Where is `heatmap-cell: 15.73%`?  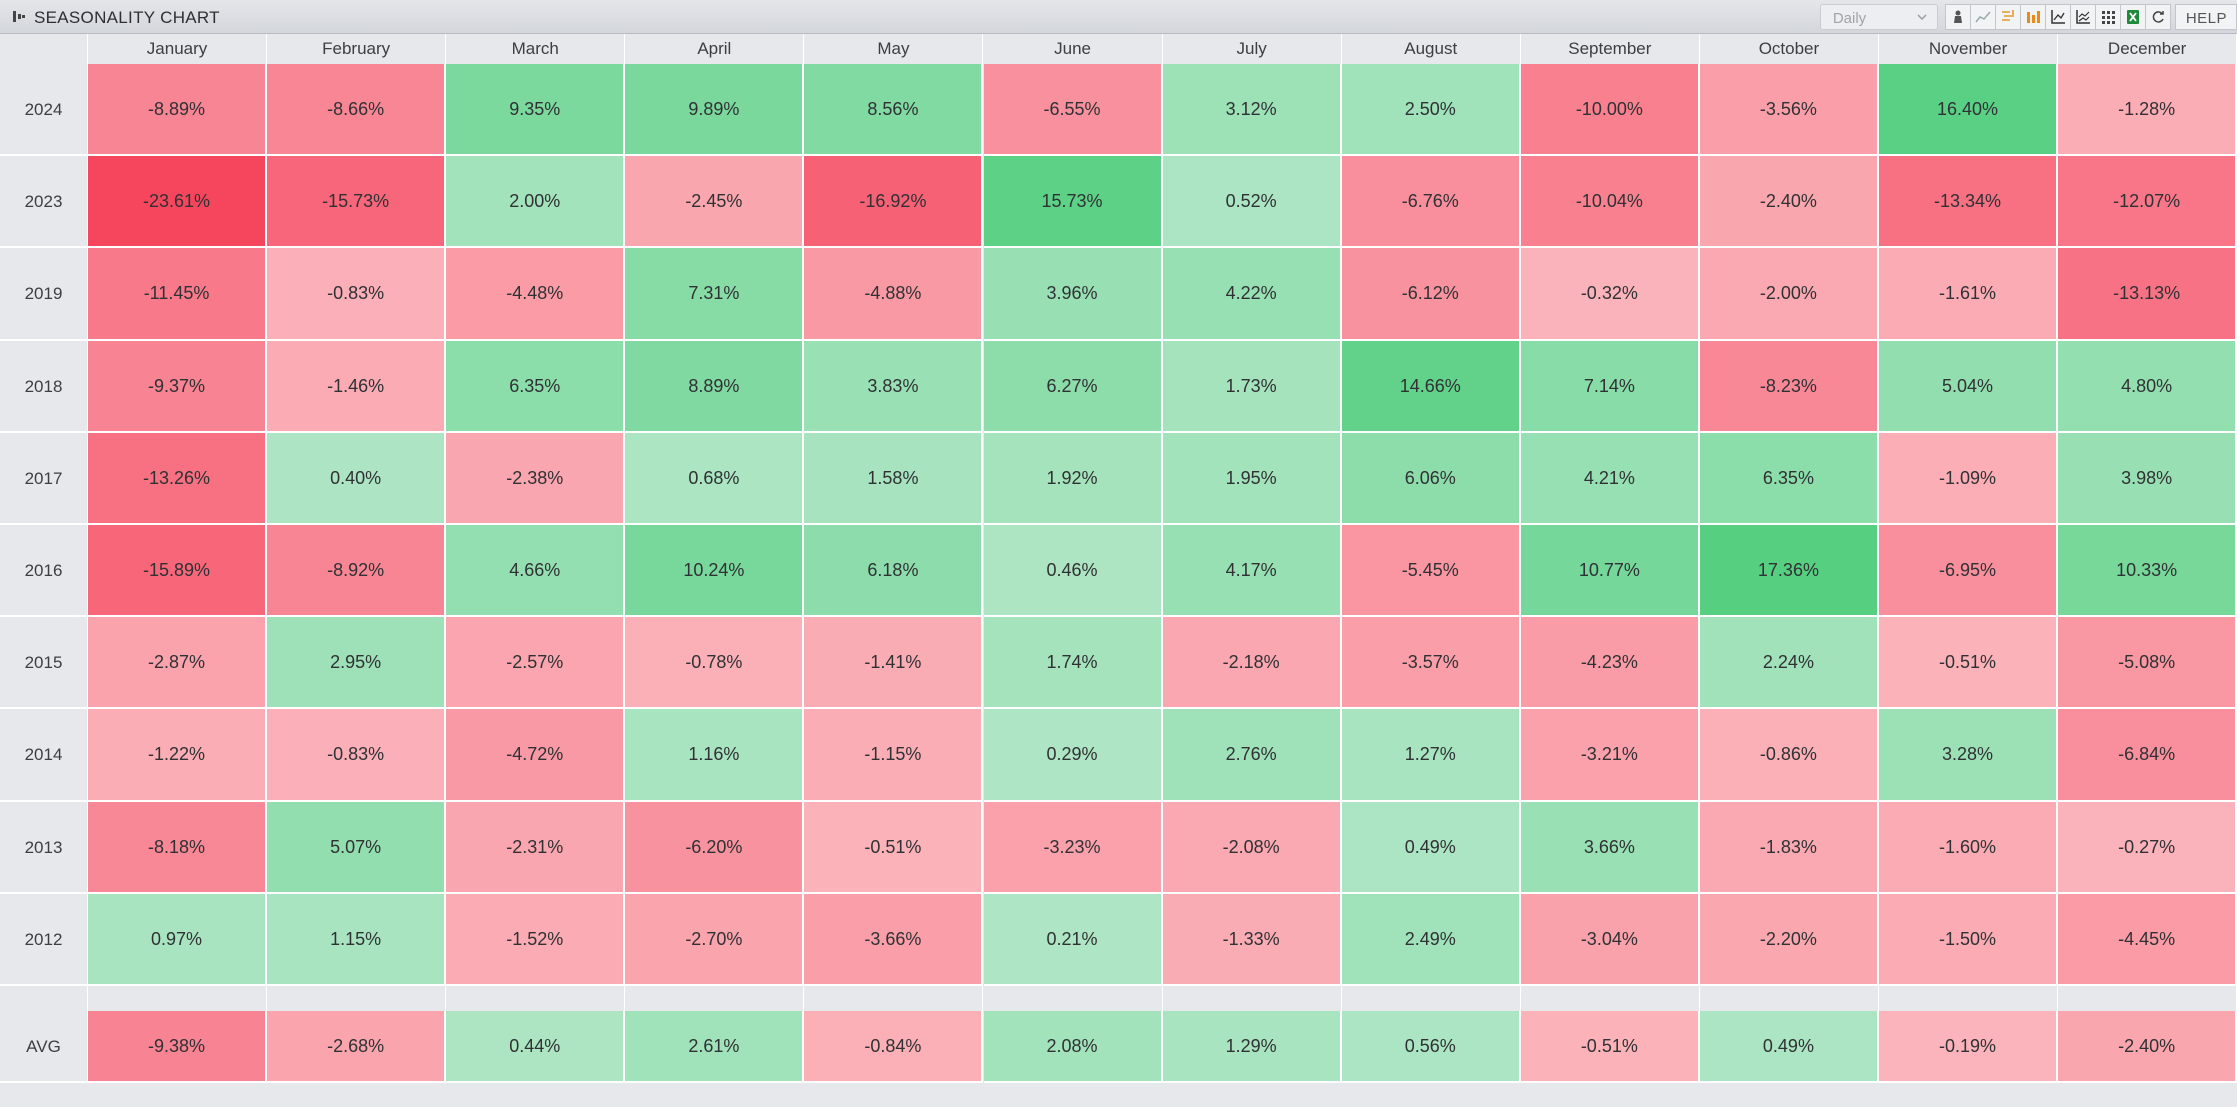 heatmap-cell: 15.73% is located at coordinates (1073, 202).